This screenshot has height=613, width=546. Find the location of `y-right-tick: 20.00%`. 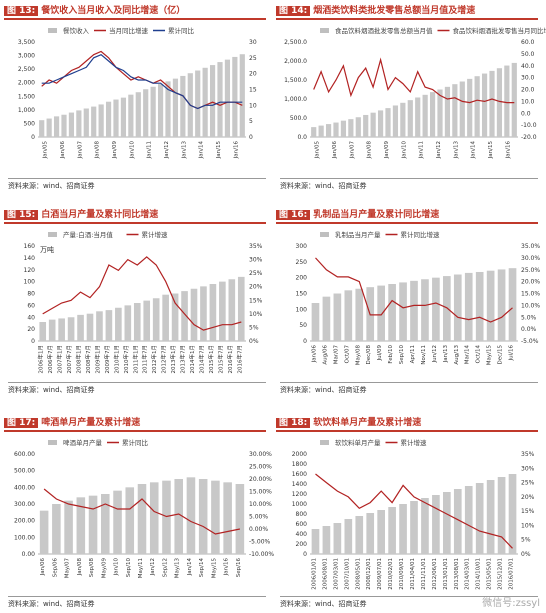

y-right-tick: 20.00% is located at coordinates (260, 479).